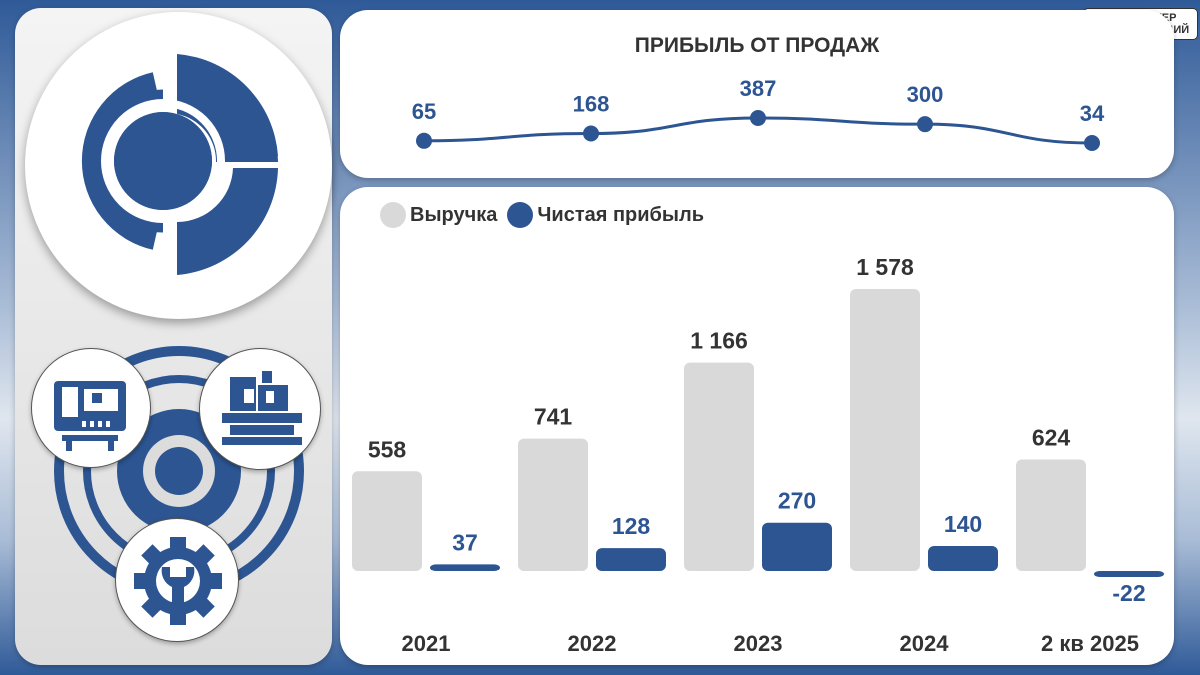 This screenshot has height=675, width=1200. Describe the element at coordinates (631, 526) in the screenshot. I see `net-profit-value-label: 128` at that location.